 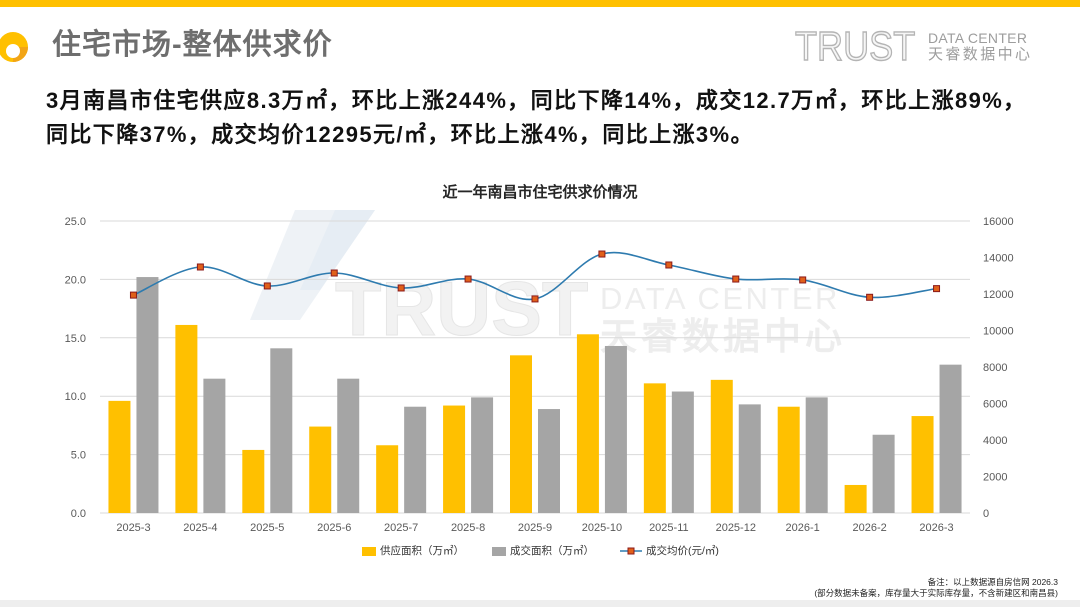 What do you see at coordinates (78, 456) in the screenshot?
I see `y-left-tick-label: 5.0` at bounding box center [78, 456].